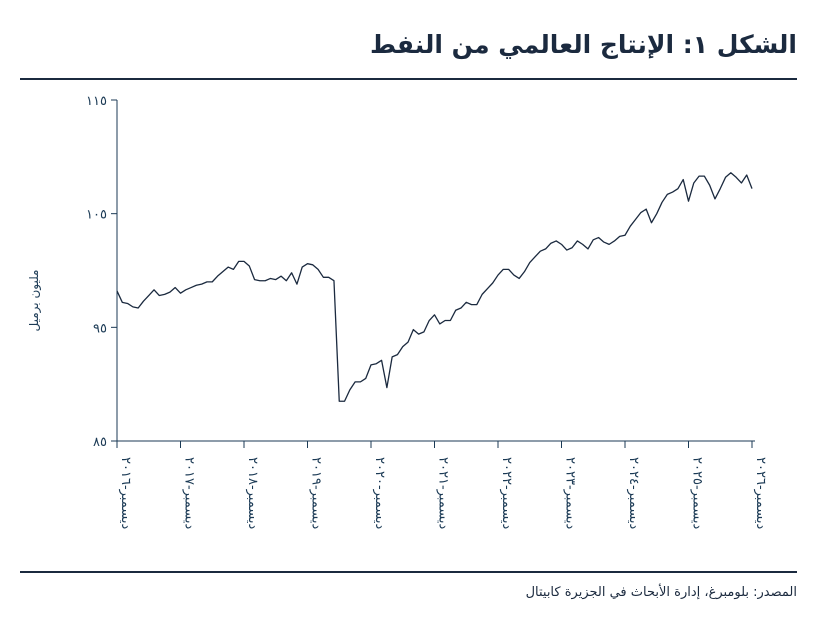 The height and width of the screenshot is (620, 817). Describe the element at coordinates (100, 442) in the screenshot. I see `y-tick-label: ٨٥` at that location.